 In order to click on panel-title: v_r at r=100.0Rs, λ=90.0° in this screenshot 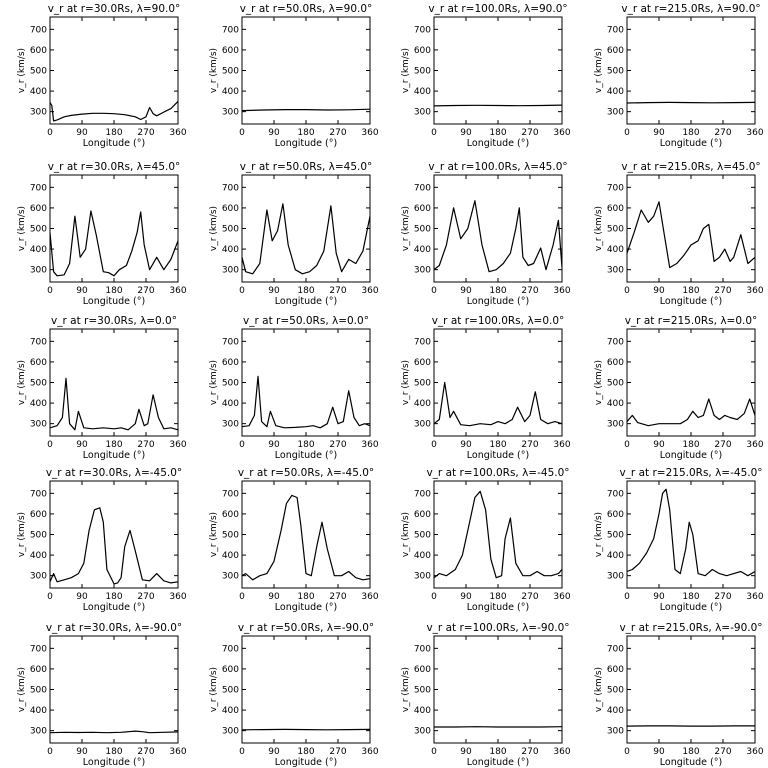, I will do `click(497, 9)`.